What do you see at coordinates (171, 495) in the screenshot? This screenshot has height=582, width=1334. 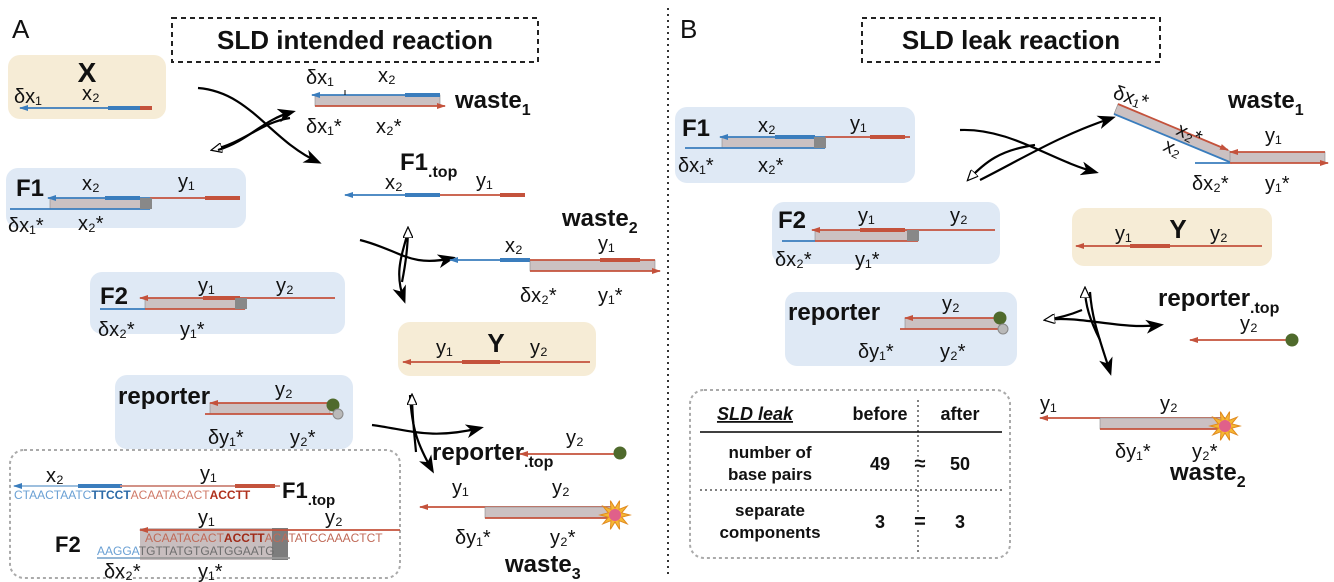 I see `sequence-segment: ACAATACACT` at bounding box center [171, 495].